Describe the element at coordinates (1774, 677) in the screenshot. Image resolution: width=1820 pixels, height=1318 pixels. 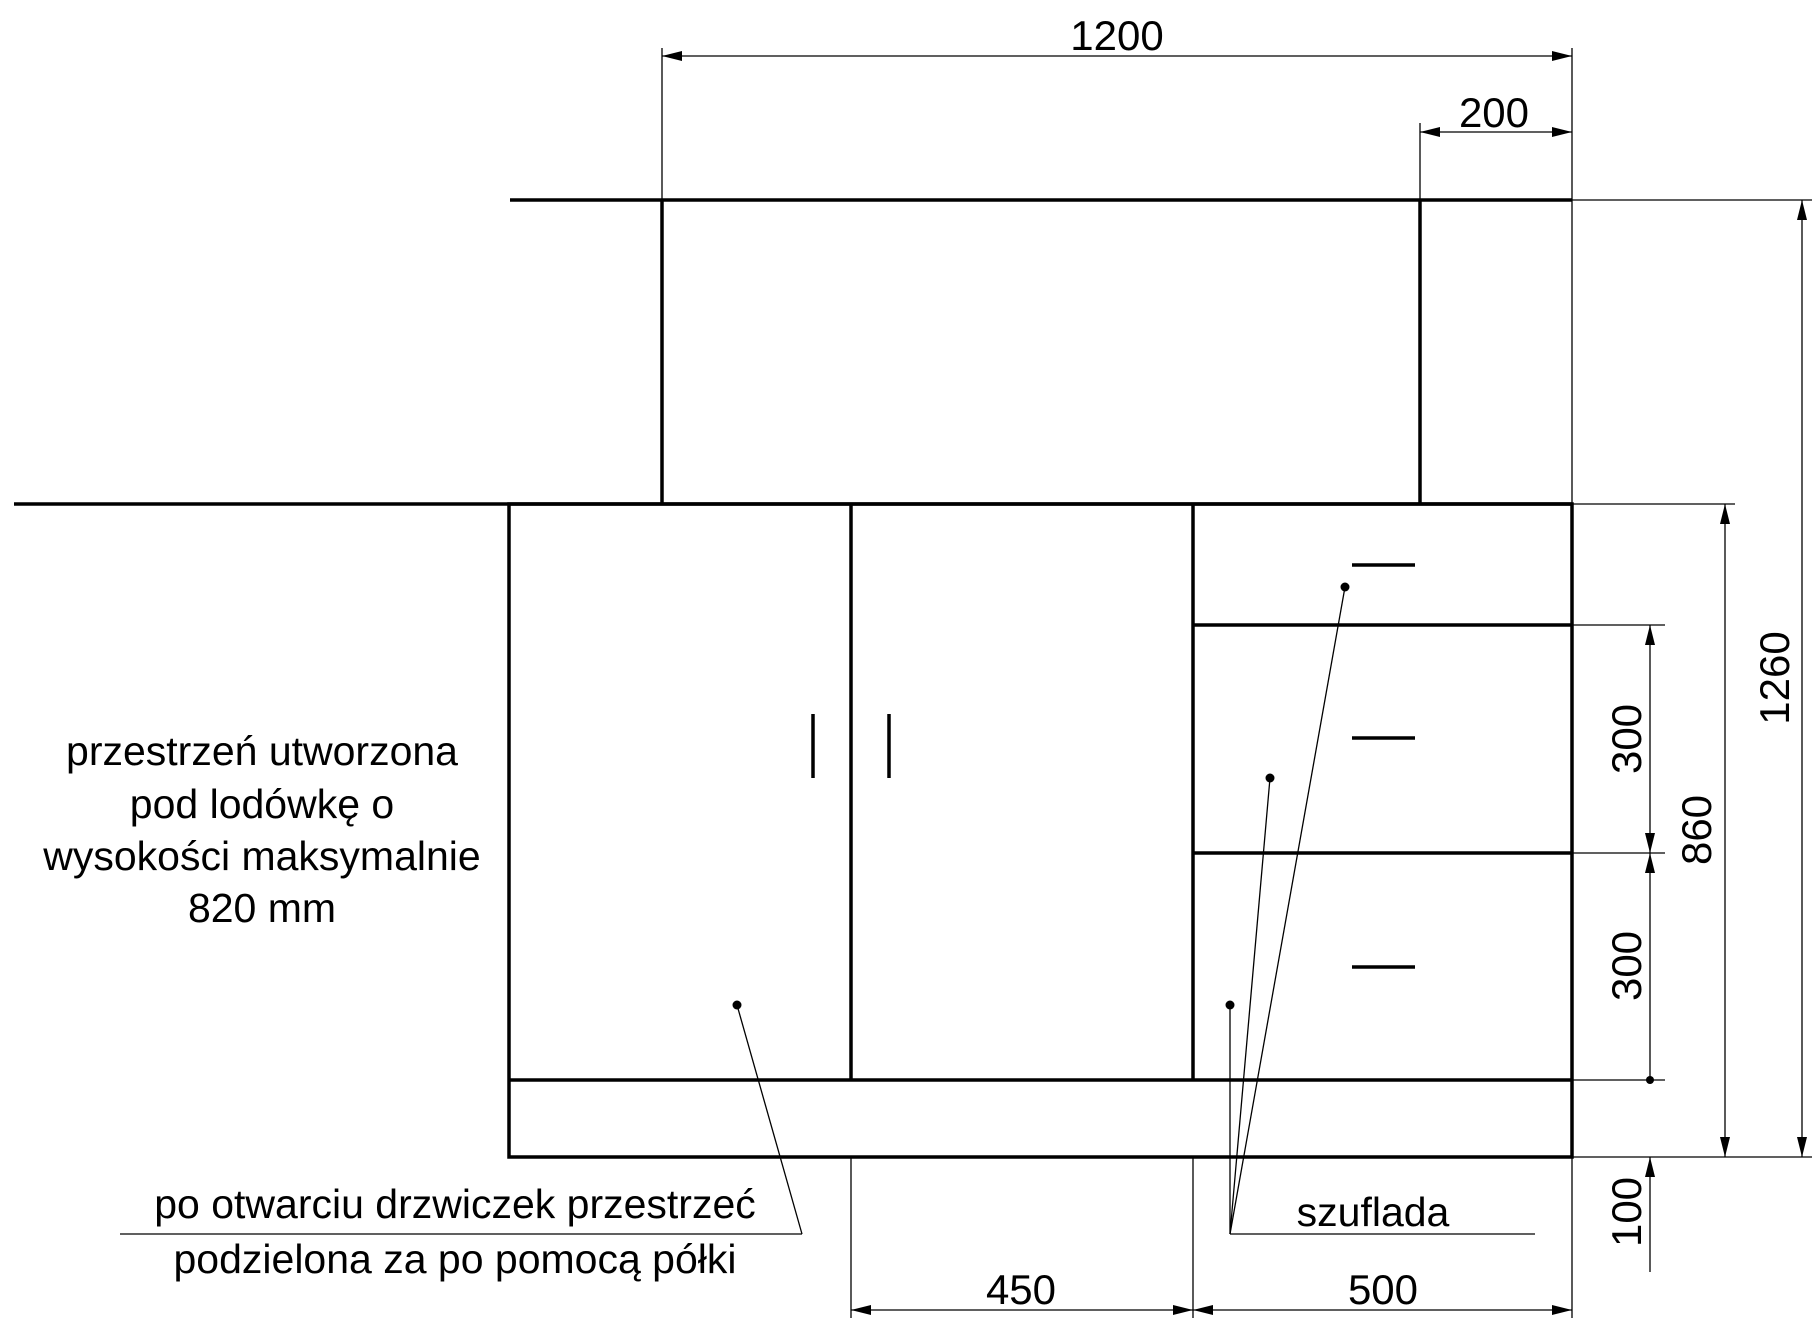
I see `dim-total-height: 1260` at that location.